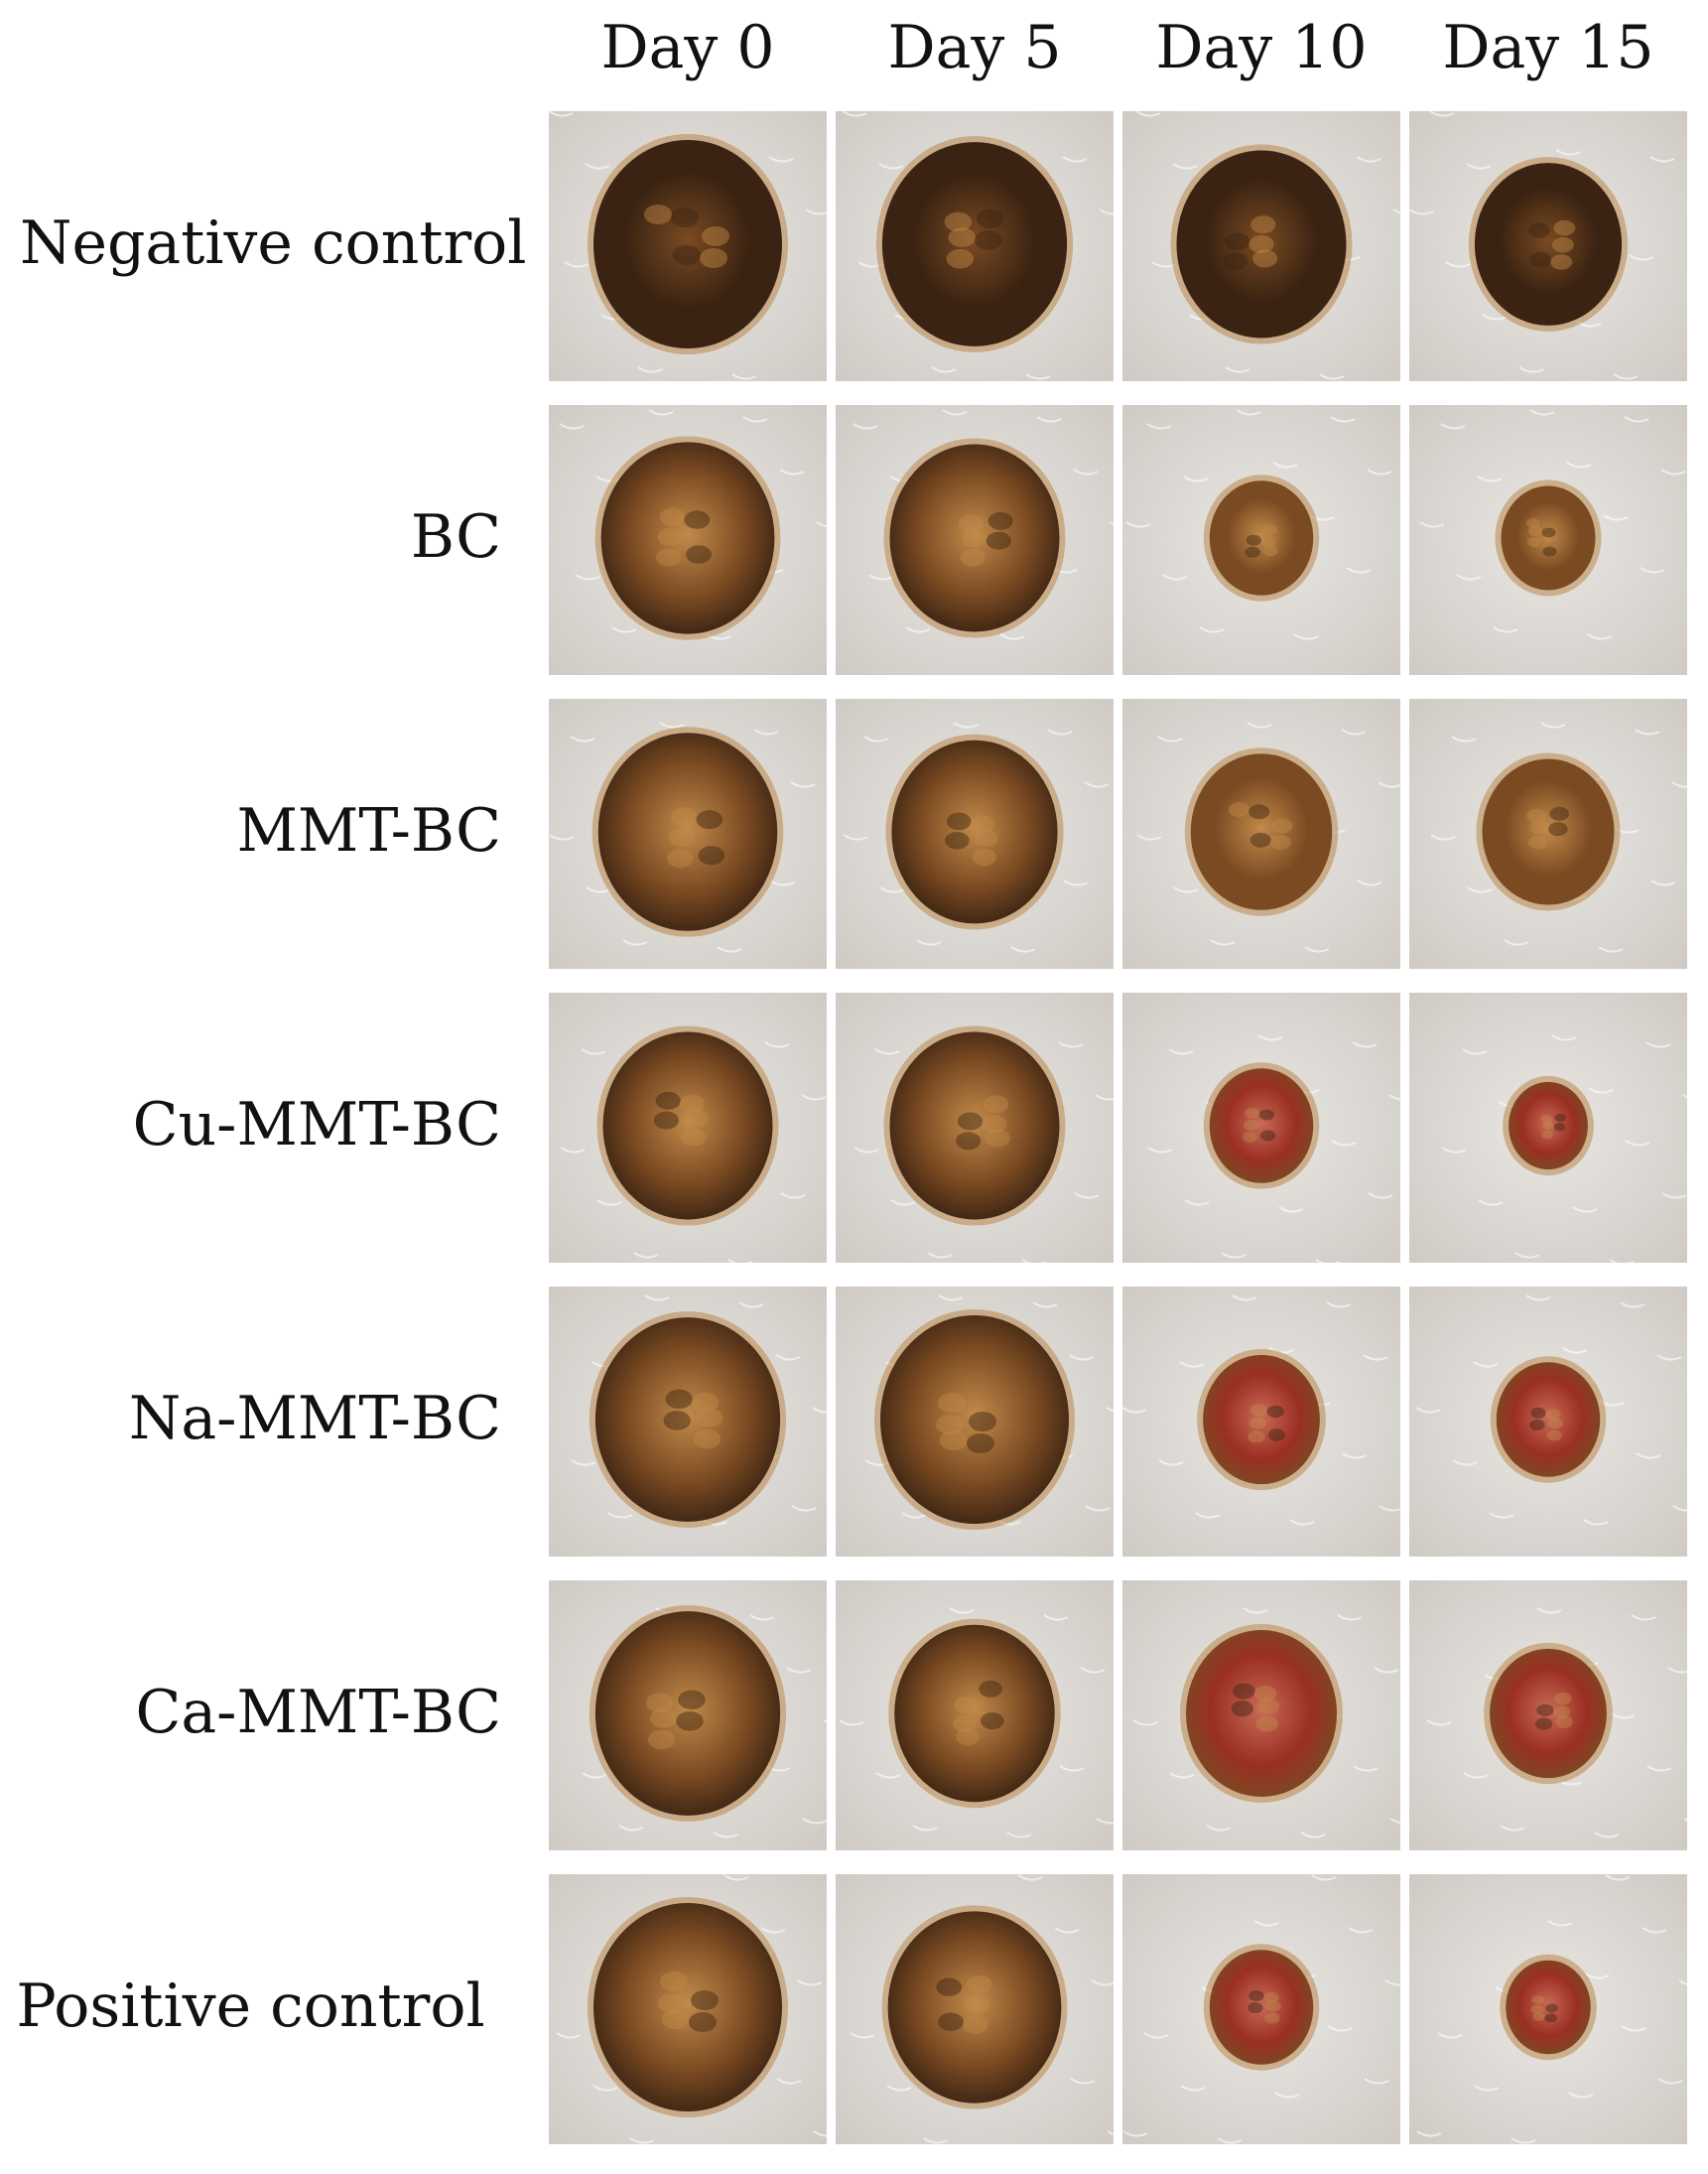 Image resolution: width=1708 pixels, height=2174 pixels. Describe the element at coordinates (1548, 1422) in the screenshot. I see `wound-photo-r5-c4` at that location.